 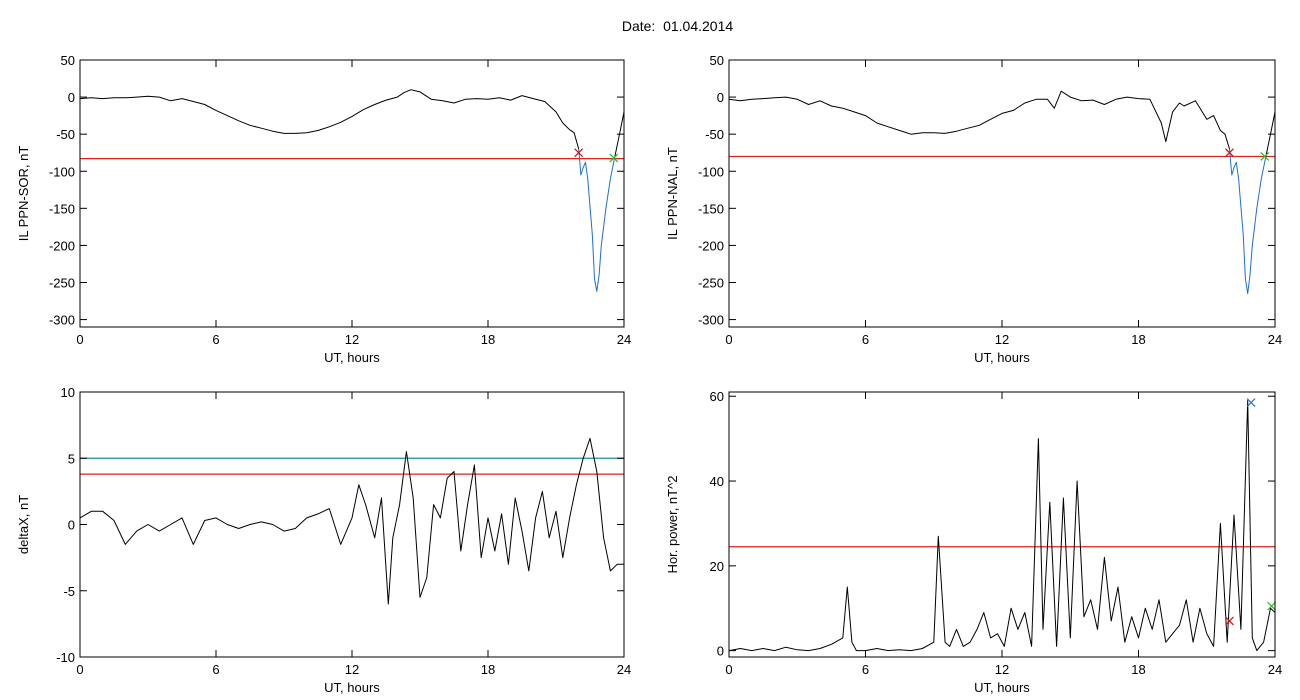 I want to click on hor-power-x-axis-label: UT, hours, so click(x=1002, y=687).